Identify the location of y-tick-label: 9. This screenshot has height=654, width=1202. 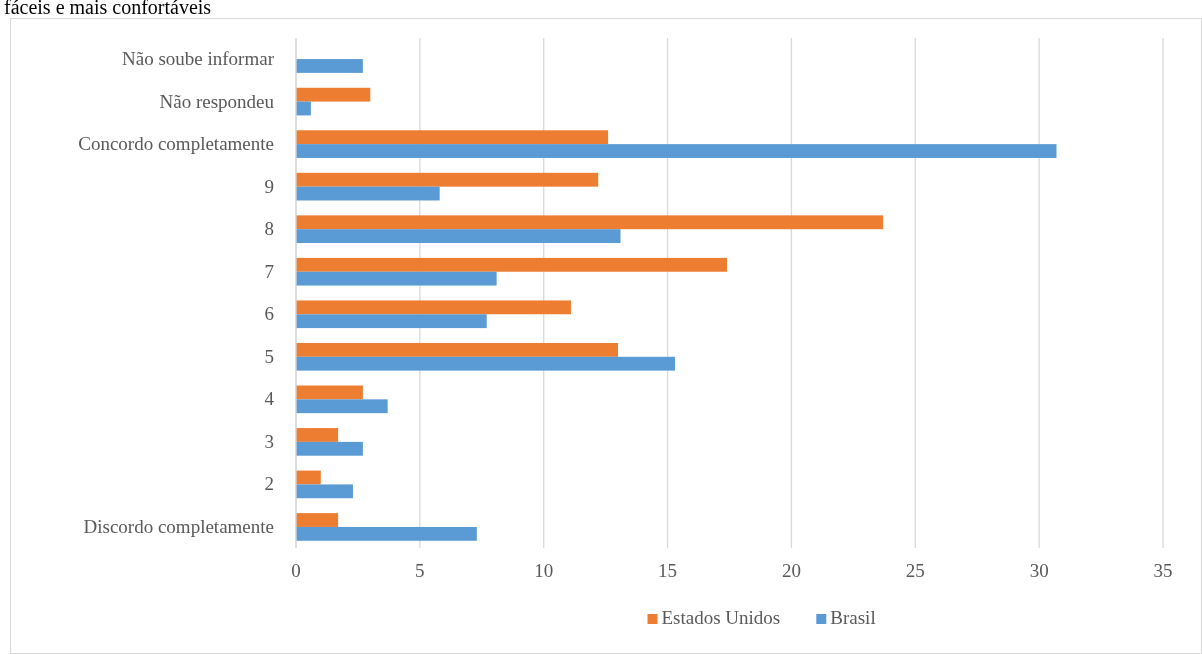
(269, 186).